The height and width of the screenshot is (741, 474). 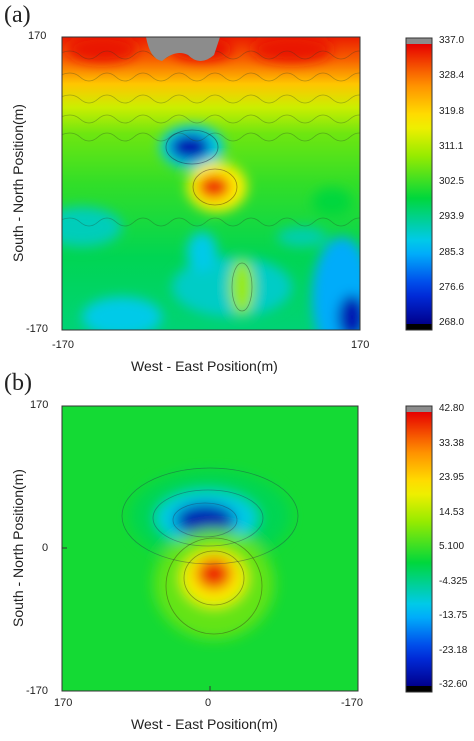 What do you see at coordinates (18, 183) in the screenshot?
I see `panel-a-y-axis-title: South - North Position(m)` at bounding box center [18, 183].